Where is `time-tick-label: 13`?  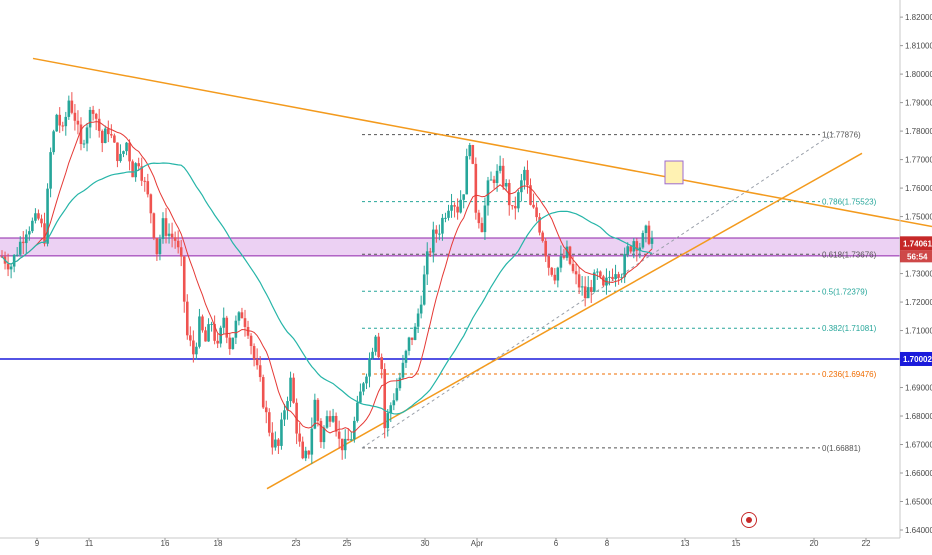 time-tick-label: 13 is located at coordinates (685, 543).